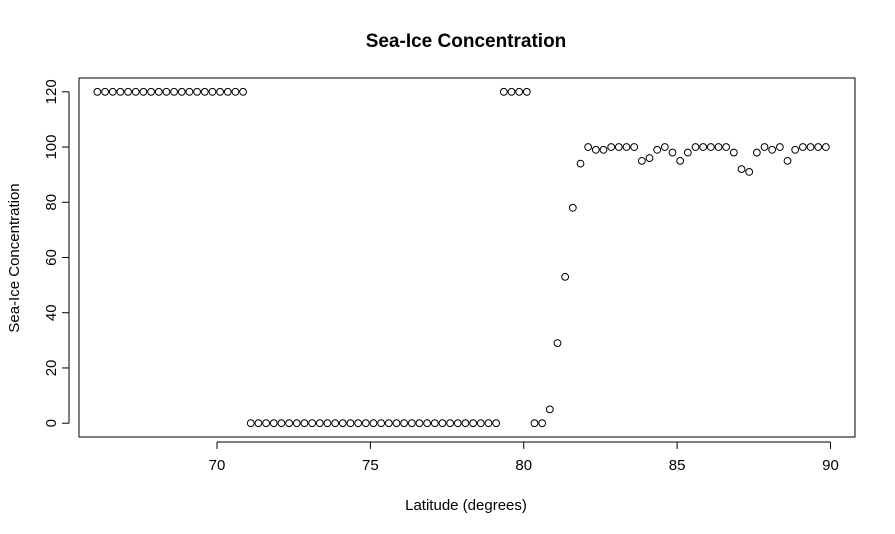 The width and height of the screenshot is (895, 534). I want to click on chart-title: Sea-Ice Concentration, so click(466, 41).